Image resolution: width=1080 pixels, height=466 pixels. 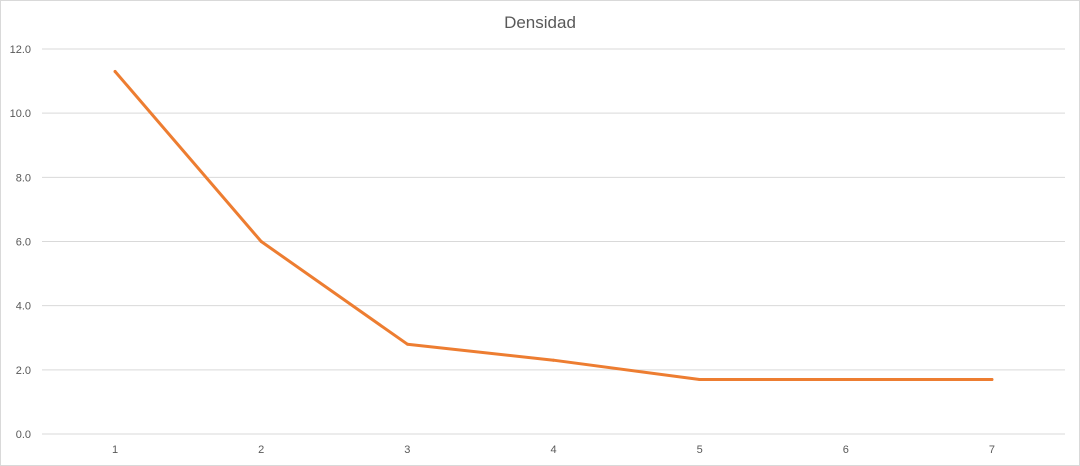 What do you see at coordinates (992, 450) in the screenshot?
I see `x-tick-label: 7` at bounding box center [992, 450].